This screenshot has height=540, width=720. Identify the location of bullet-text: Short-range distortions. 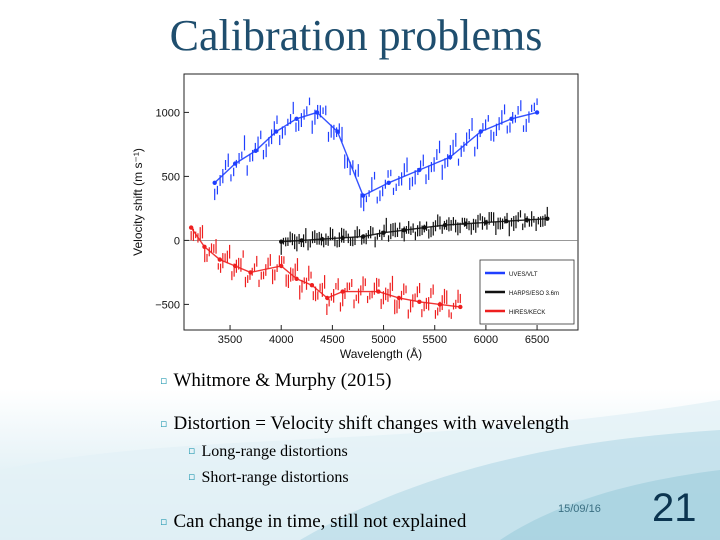
(275, 477).